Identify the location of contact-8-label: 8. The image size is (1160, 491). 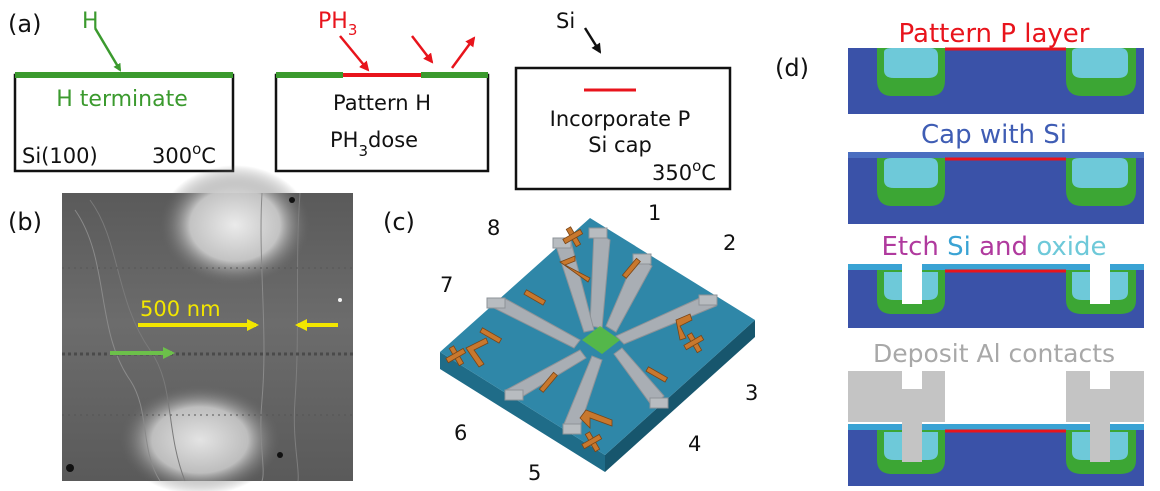
(493, 228).